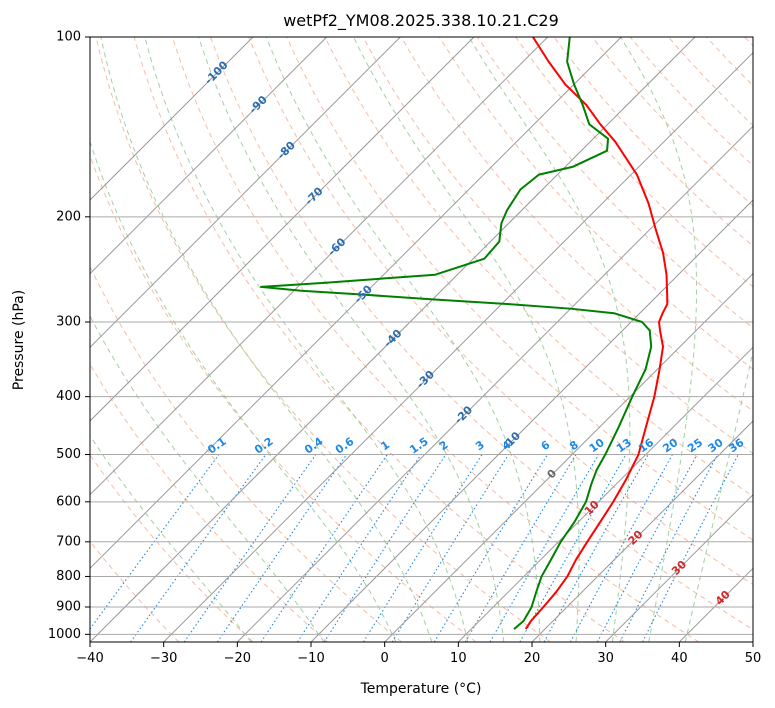 This screenshot has height=708, width=775. I want to click on x-tick-label: 10, so click(458, 658).